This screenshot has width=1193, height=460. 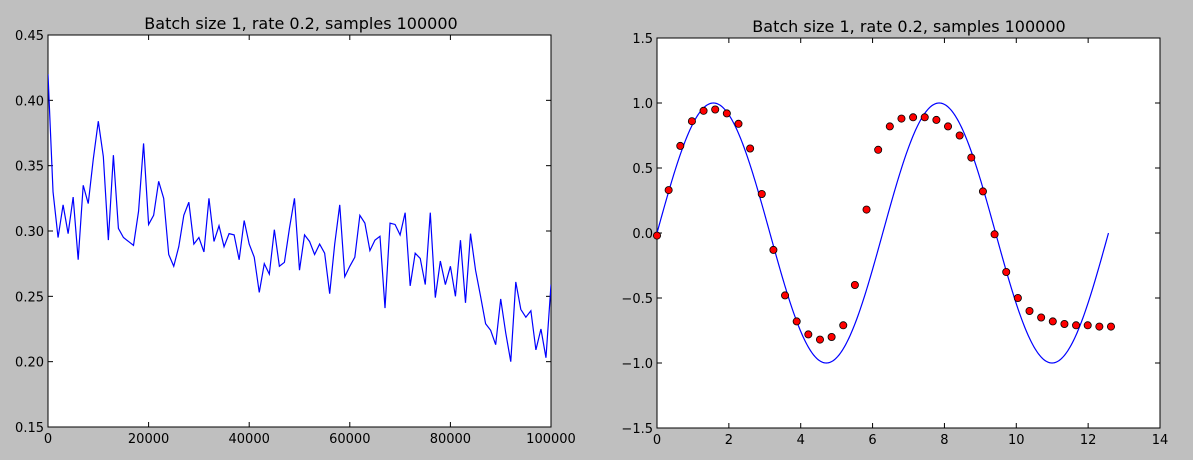 I want to click on sine-fit-chart-y-tick-label: −0.5, so click(x=637, y=299).